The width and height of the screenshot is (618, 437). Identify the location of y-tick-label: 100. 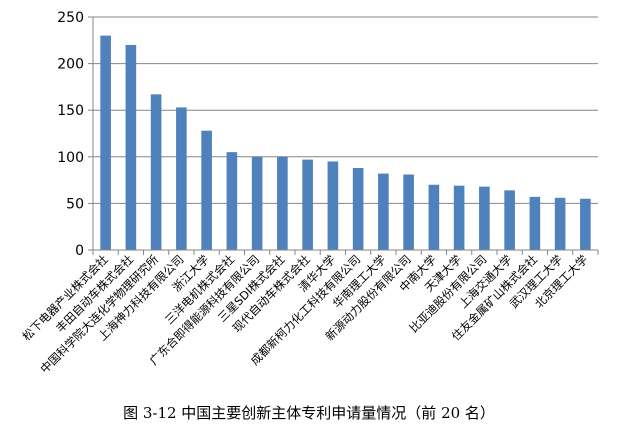
(70, 158).